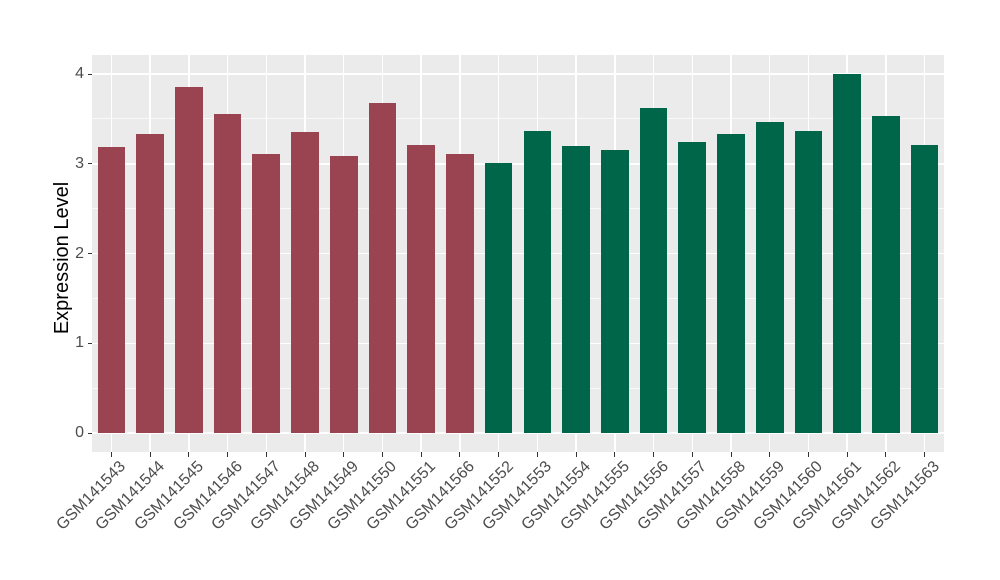  What do you see at coordinates (808, 281) in the screenshot?
I see `bar-GSM141560` at bounding box center [808, 281].